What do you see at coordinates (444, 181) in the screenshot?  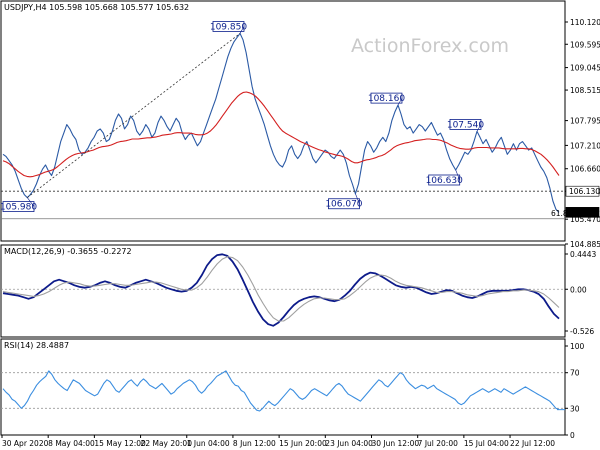 I see `annotation-label: 106.630` at bounding box center [444, 181].